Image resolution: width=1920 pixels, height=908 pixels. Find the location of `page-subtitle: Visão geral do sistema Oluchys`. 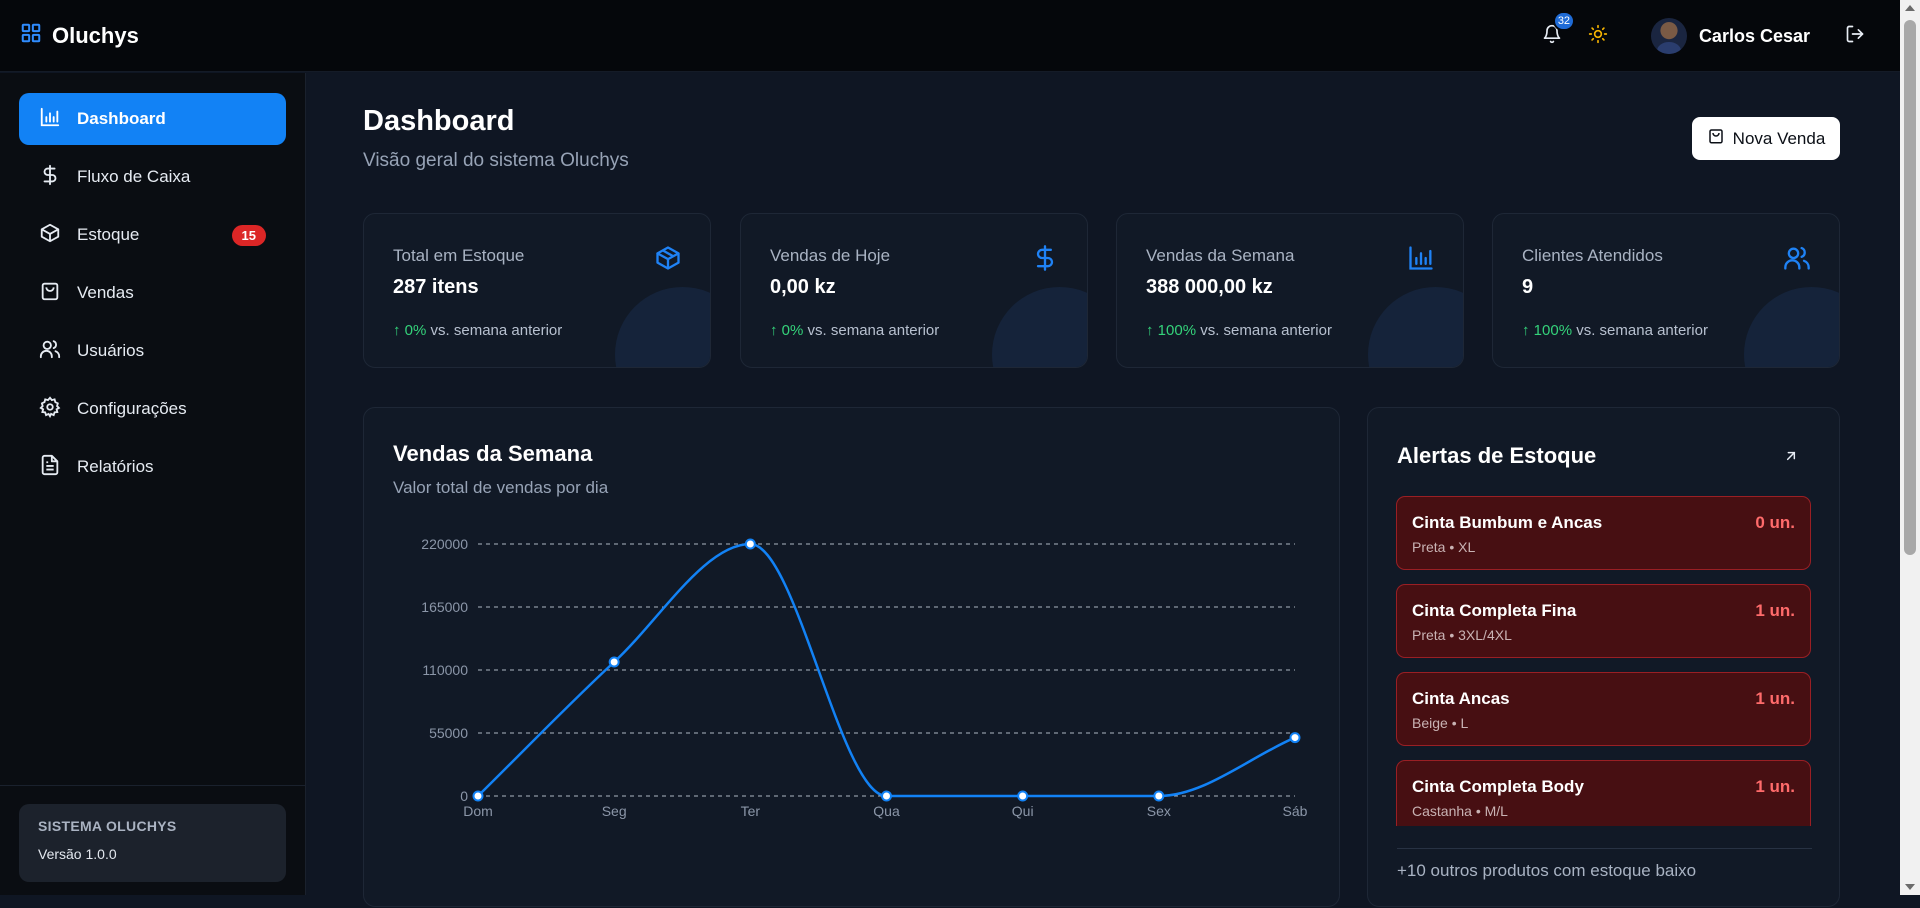

page-subtitle: Visão geral do sistema Oluchys is located at coordinates (496, 160).